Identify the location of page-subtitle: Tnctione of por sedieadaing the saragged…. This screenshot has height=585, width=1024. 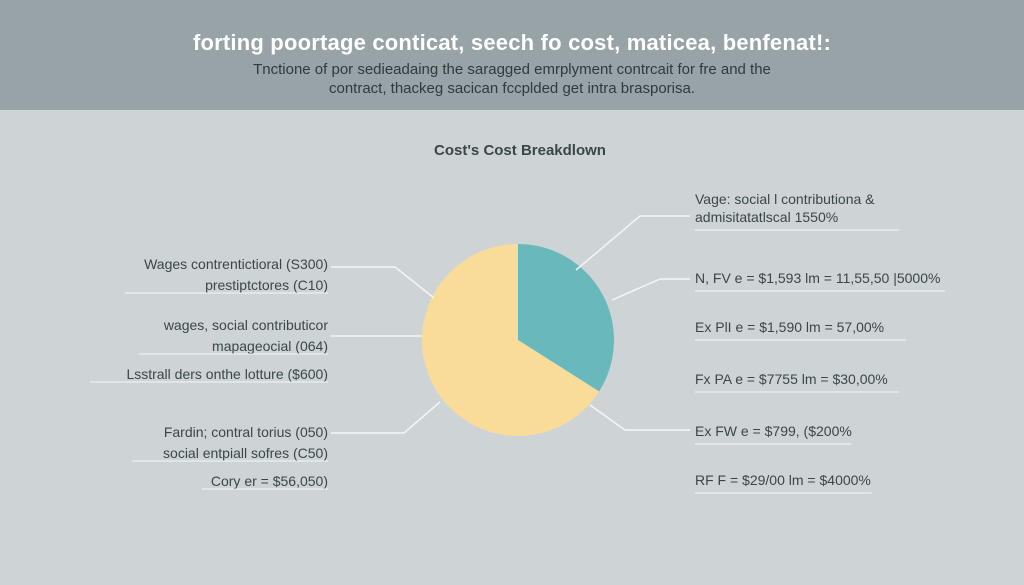
(512, 79).